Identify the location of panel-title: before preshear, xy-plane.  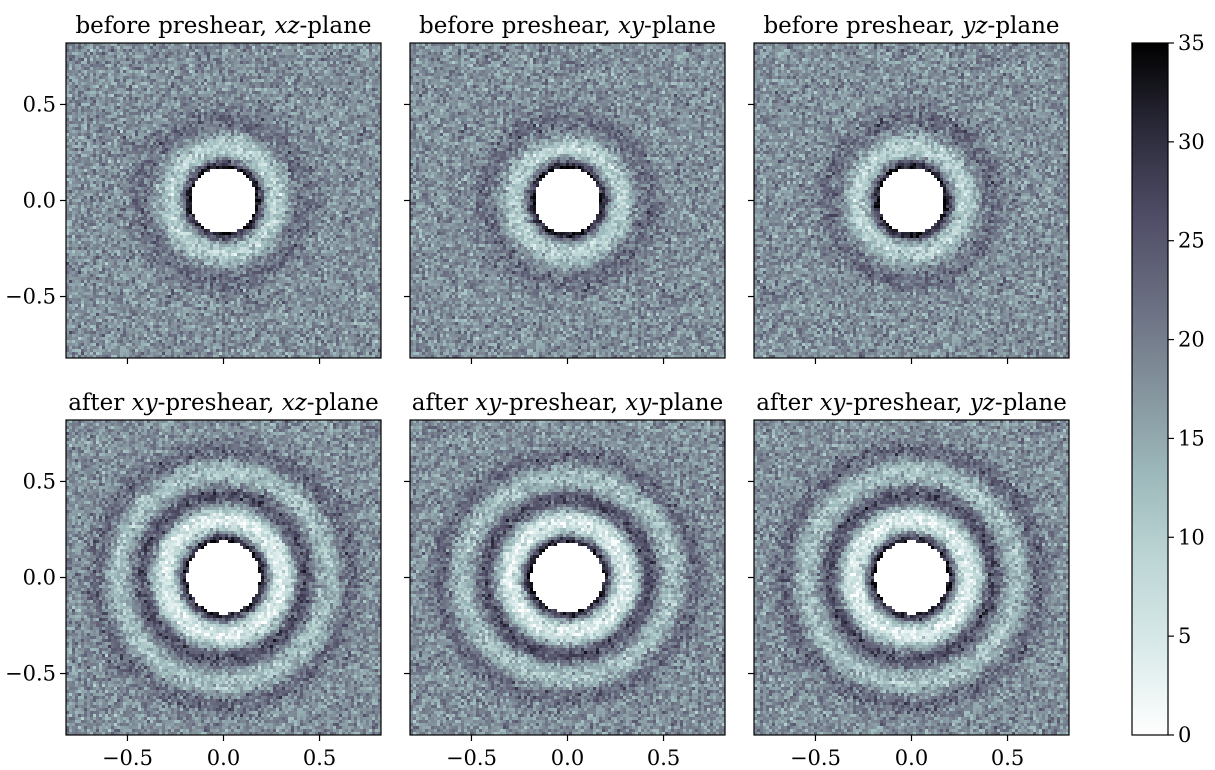
(567, 26).